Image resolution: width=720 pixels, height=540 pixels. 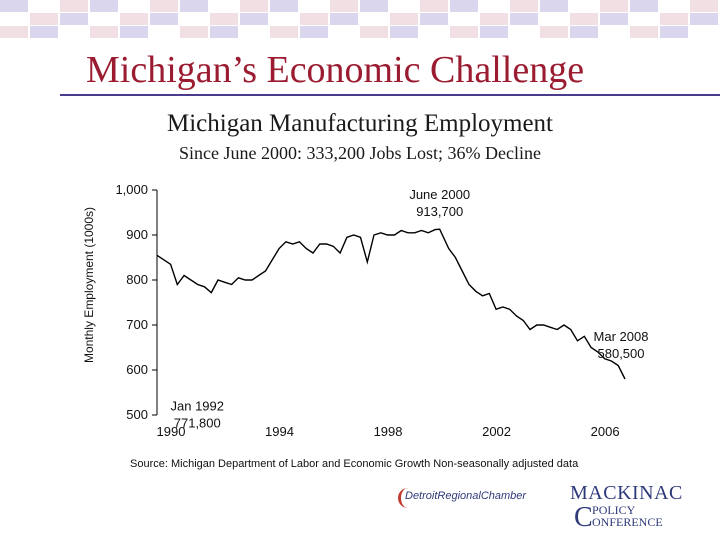 I want to click on annotation-value: 913,700, so click(x=439, y=211).